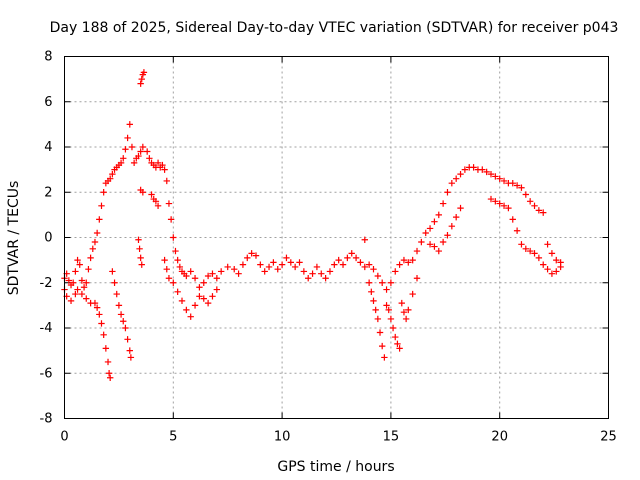 The width and height of the screenshot is (640, 480). What do you see at coordinates (48, 57) in the screenshot?
I see `y-tick-label: 8` at bounding box center [48, 57].